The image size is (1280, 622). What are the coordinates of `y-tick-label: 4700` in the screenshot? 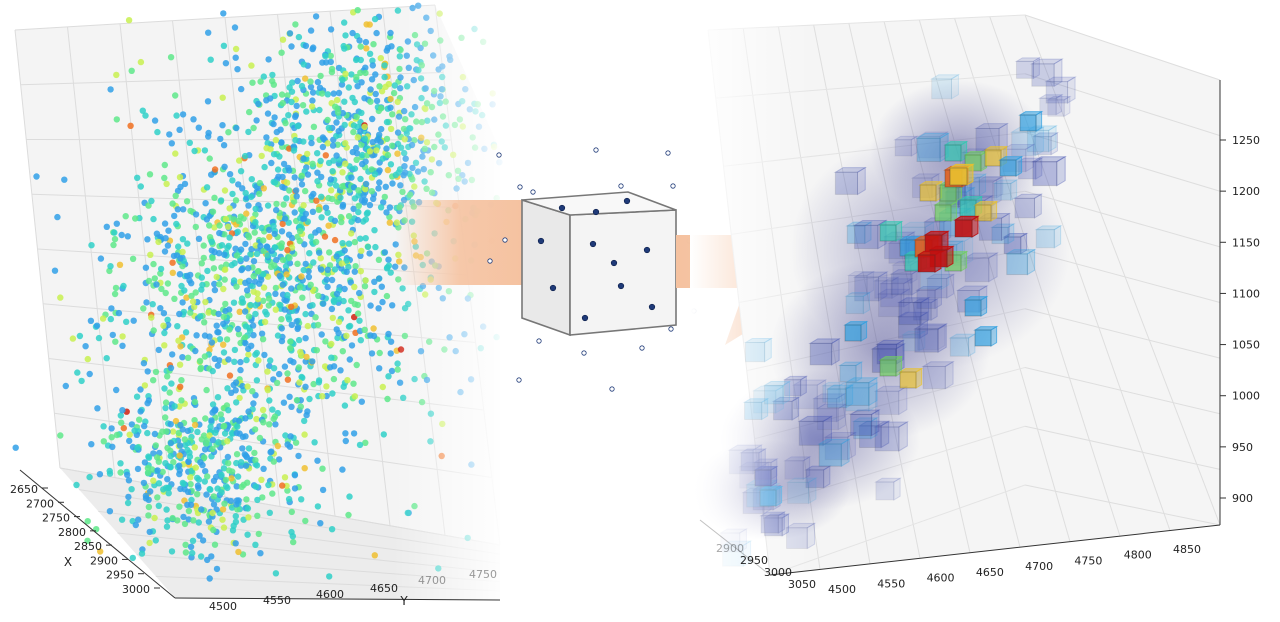 It's located at (432, 580).